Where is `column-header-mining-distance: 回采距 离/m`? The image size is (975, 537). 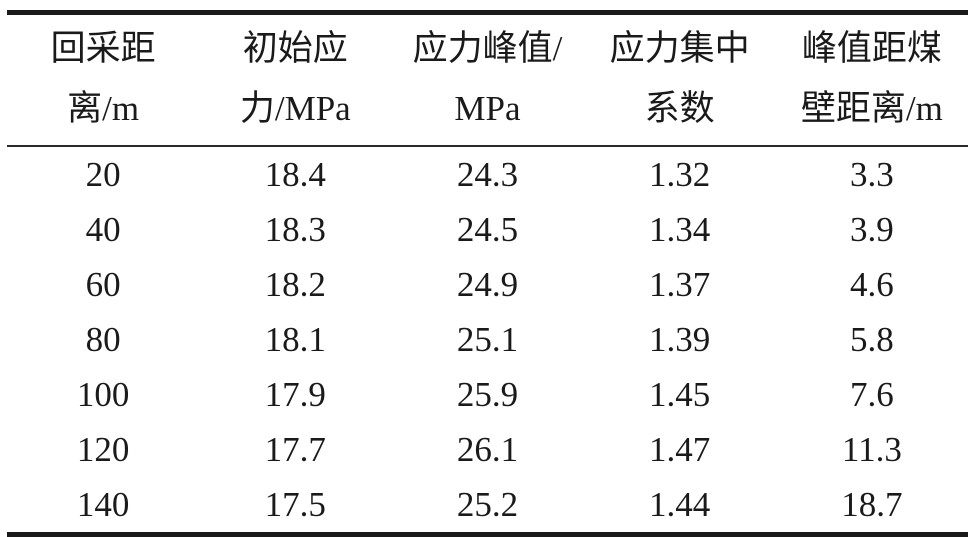
column-header-mining-distance: 回采距 离/m is located at coordinates (103, 79).